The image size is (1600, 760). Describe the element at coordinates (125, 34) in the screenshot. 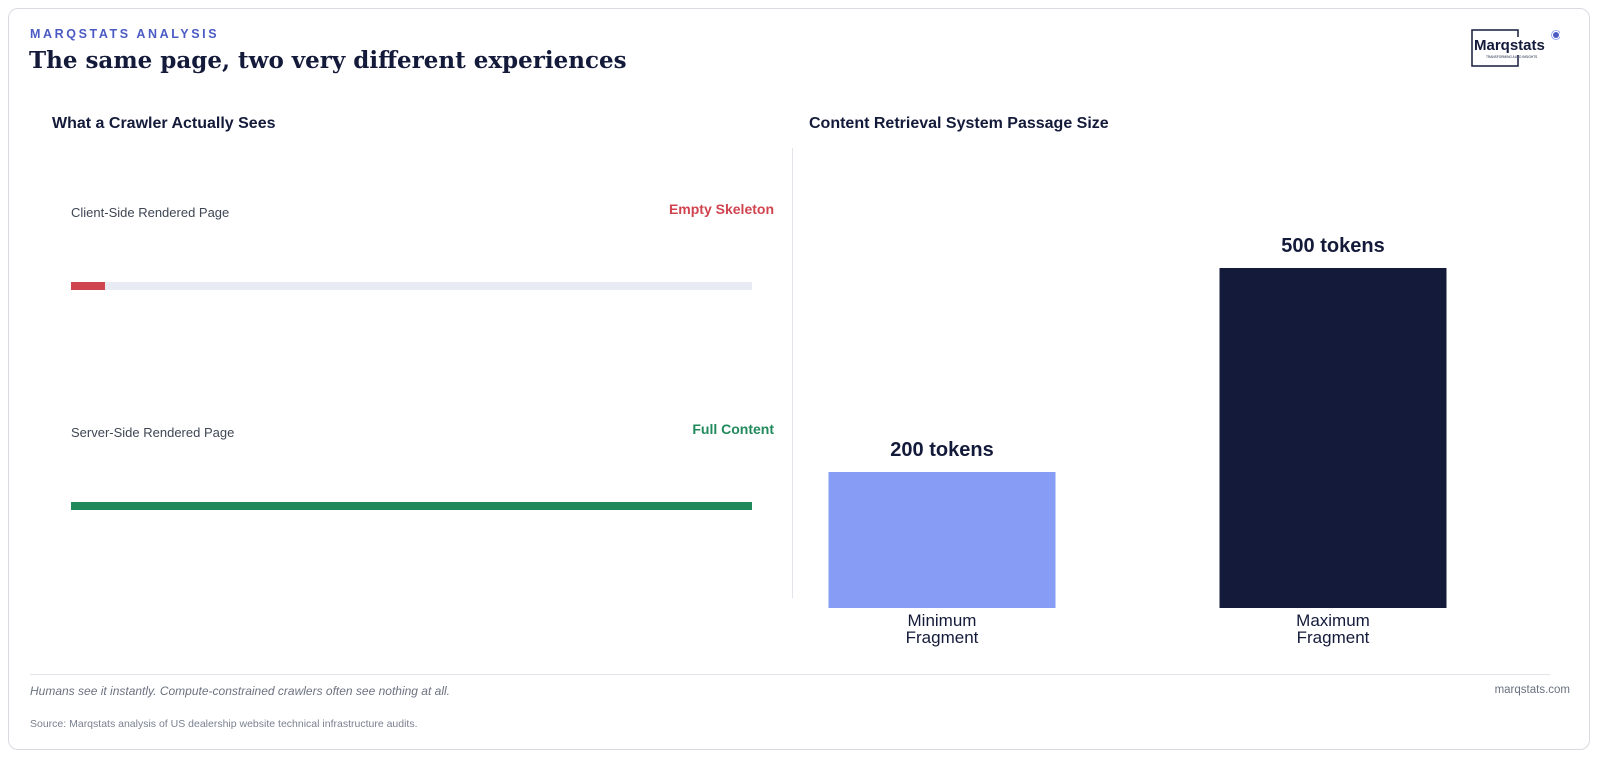

I see `eyebrow-label: MARQSTATS ANALYSIS` at that location.